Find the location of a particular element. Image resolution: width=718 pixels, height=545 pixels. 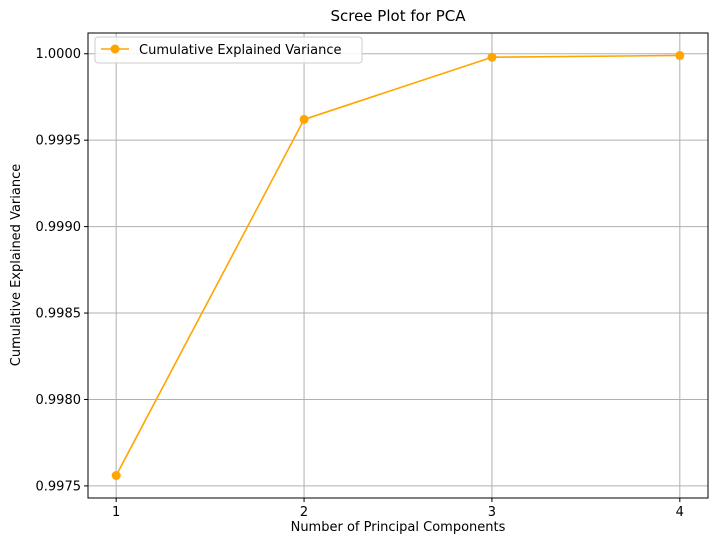

y-tick-label: 0.9980 is located at coordinates (59, 400).